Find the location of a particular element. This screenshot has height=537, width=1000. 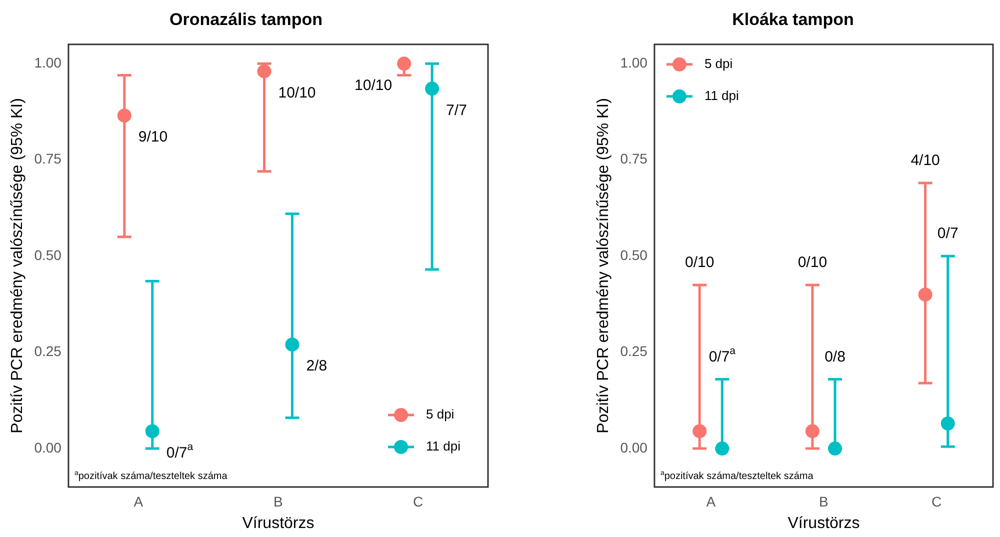

annotation: 4/10 is located at coordinates (925, 161).